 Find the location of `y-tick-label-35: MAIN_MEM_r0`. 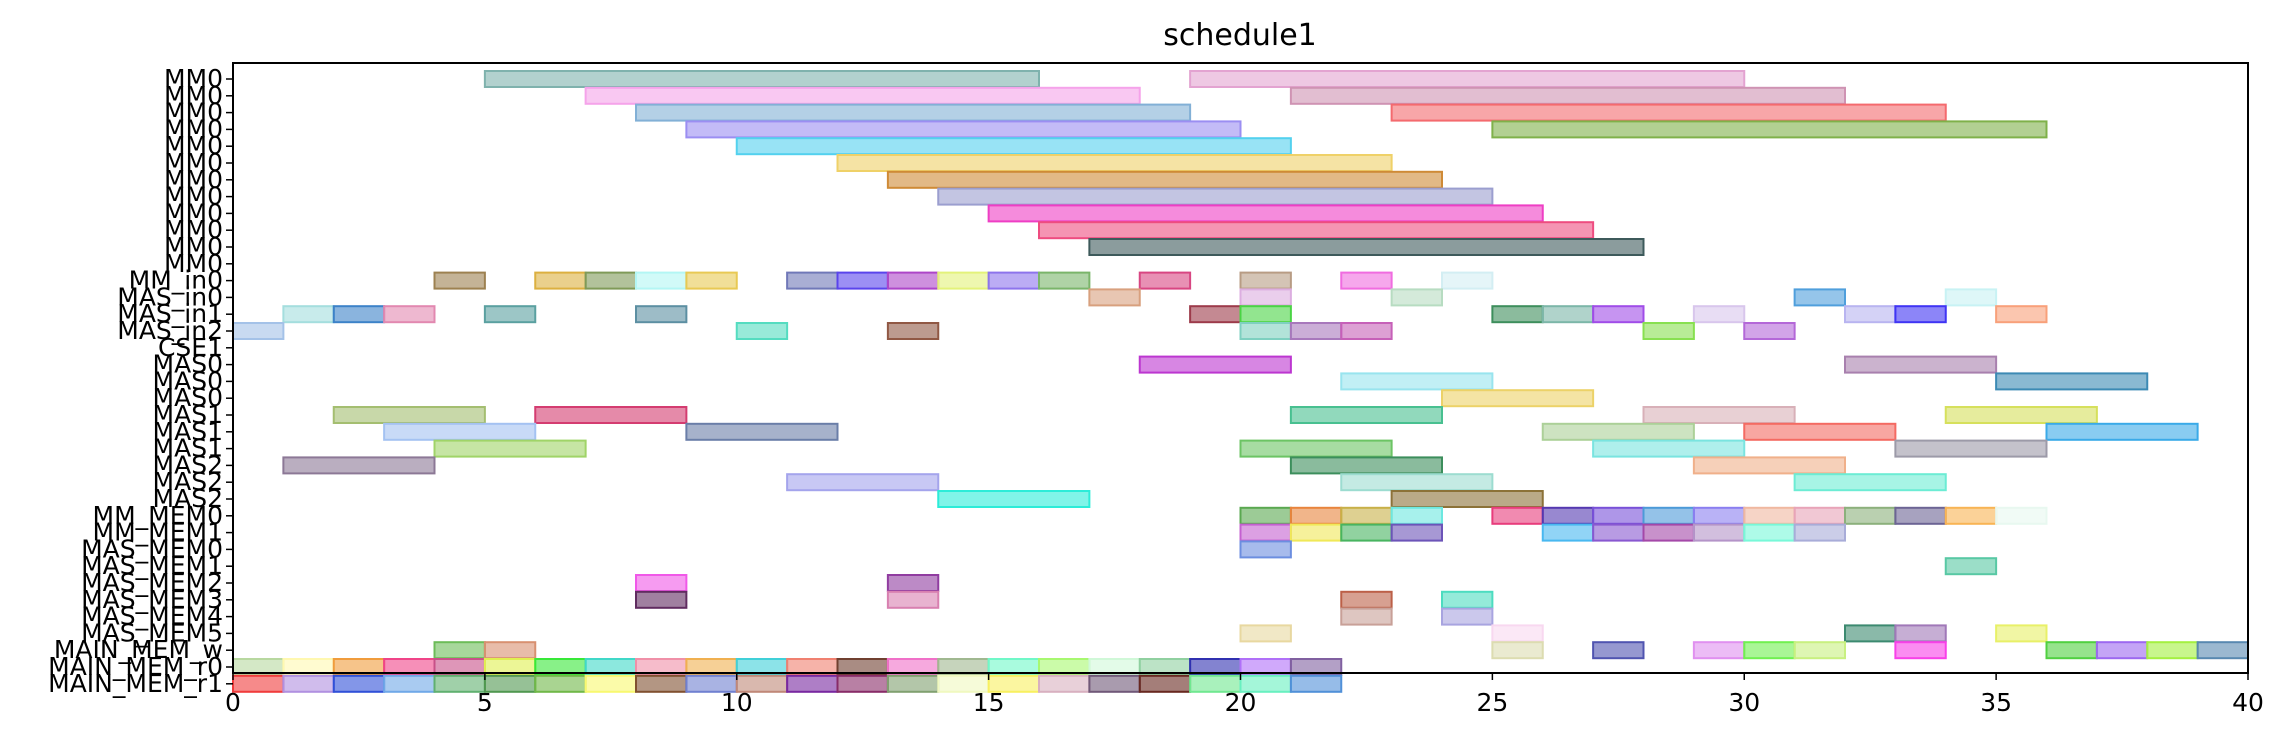

y-tick-label-35: MAIN_MEM_r0 is located at coordinates (135, 666).